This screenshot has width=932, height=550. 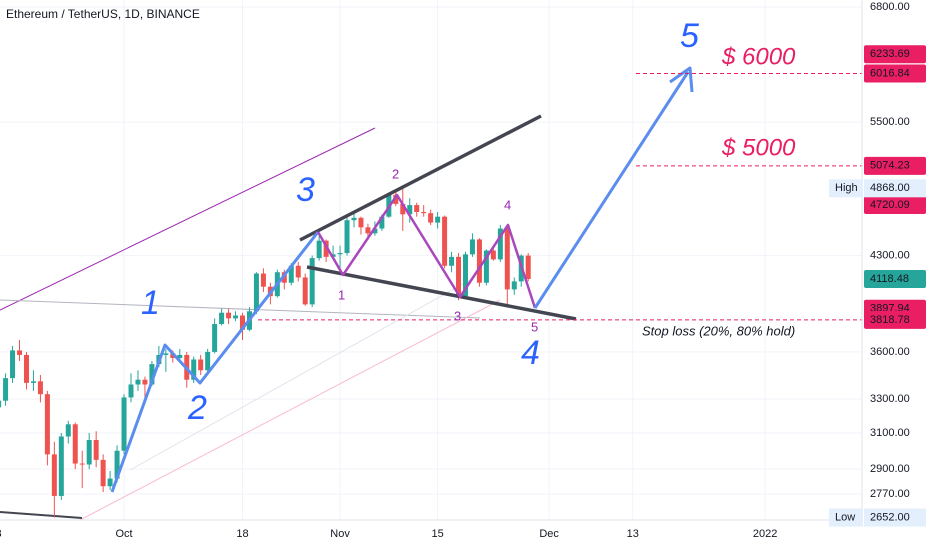 I want to click on sub-wave-label: 4, so click(x=507, y=204).